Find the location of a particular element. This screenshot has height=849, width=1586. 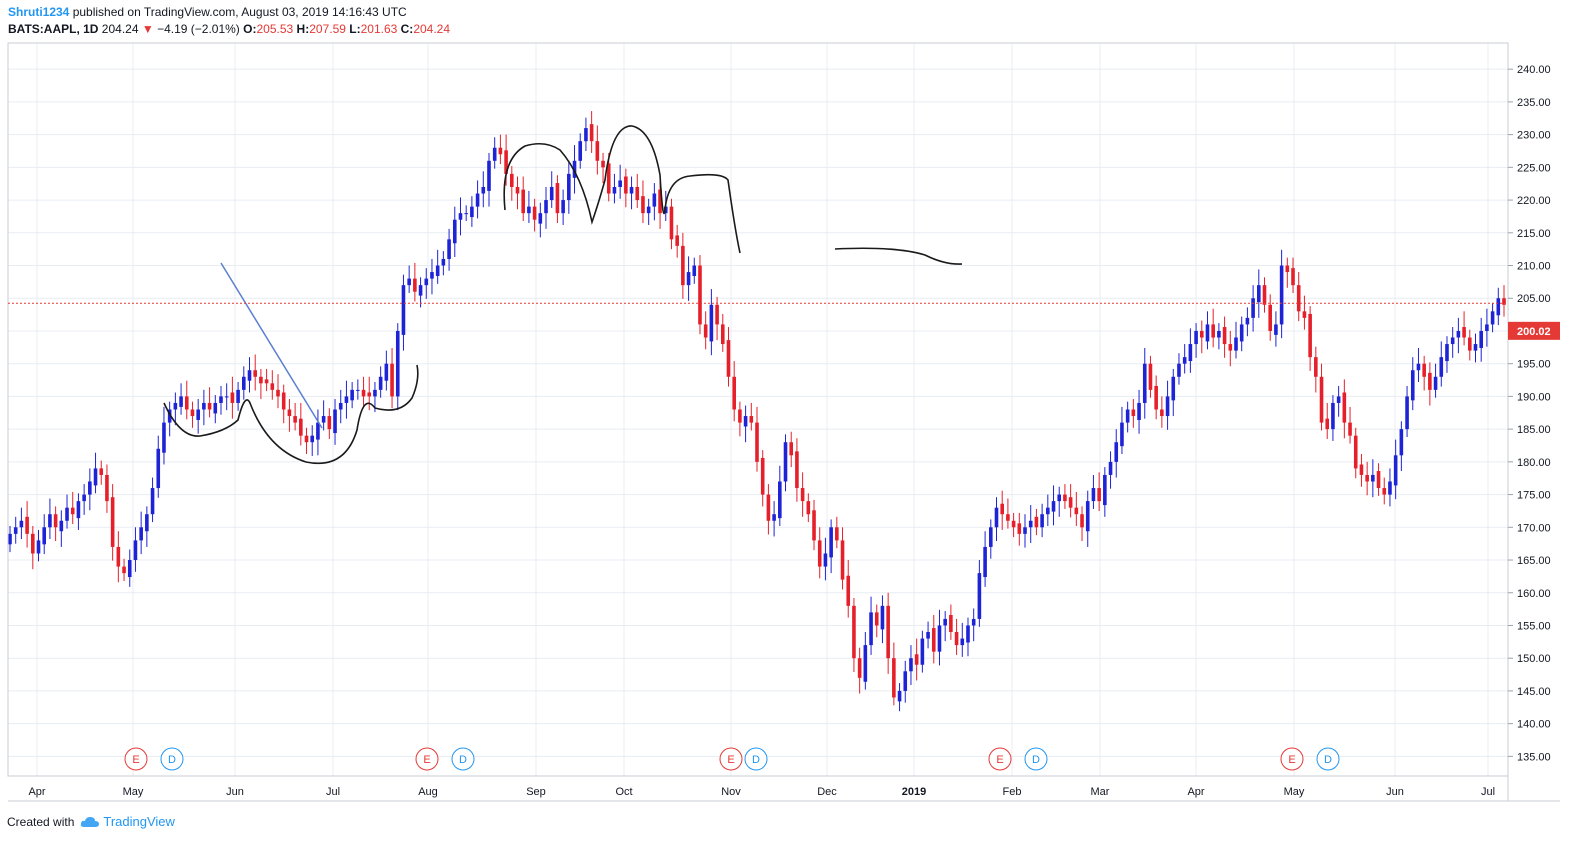

x-tick-label: Feb is located at coordinates (1012, 792).